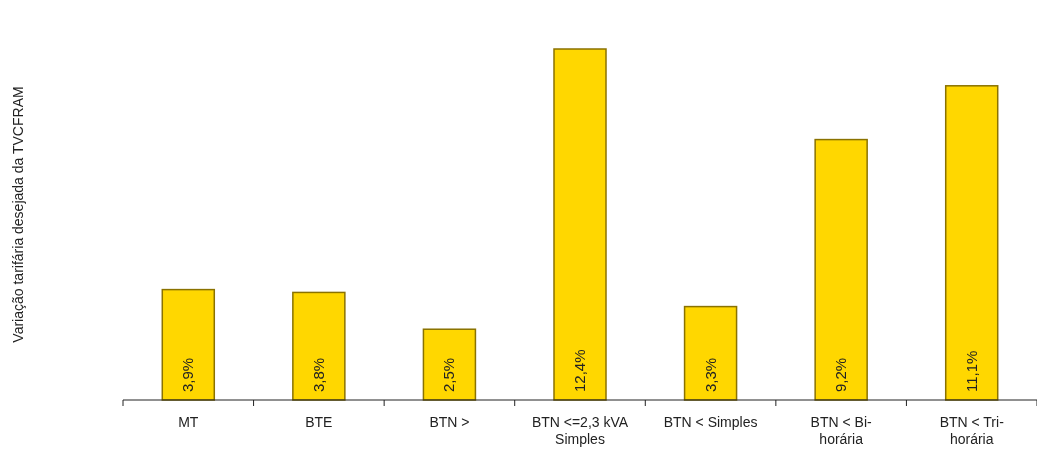 This screenshot has width=1037, height=453. I want to click on x-tick-label: MT, so click(188, 422).